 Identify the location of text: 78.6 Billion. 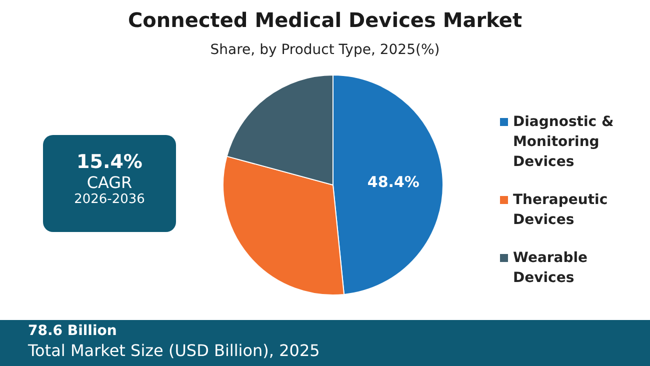
(72, 331).